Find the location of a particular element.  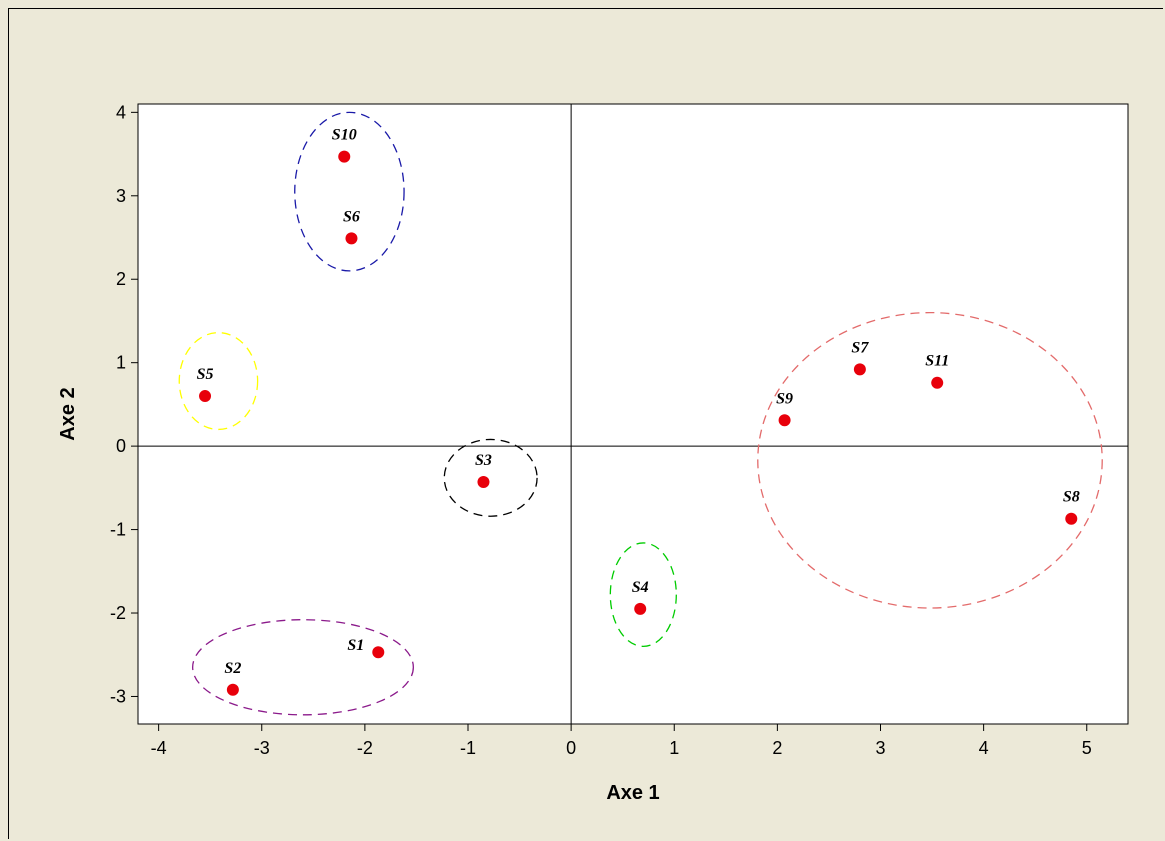

x-tick-label: -3 is located at coordinates (262, 748).